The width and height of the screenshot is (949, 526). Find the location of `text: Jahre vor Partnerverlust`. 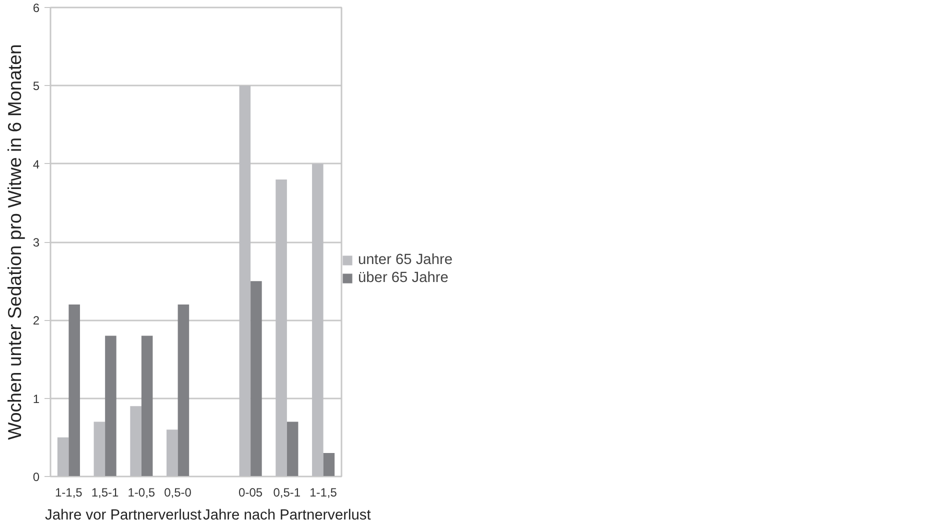

text: Jahre vor Partnerverlust is located at coordinates (123, 516).